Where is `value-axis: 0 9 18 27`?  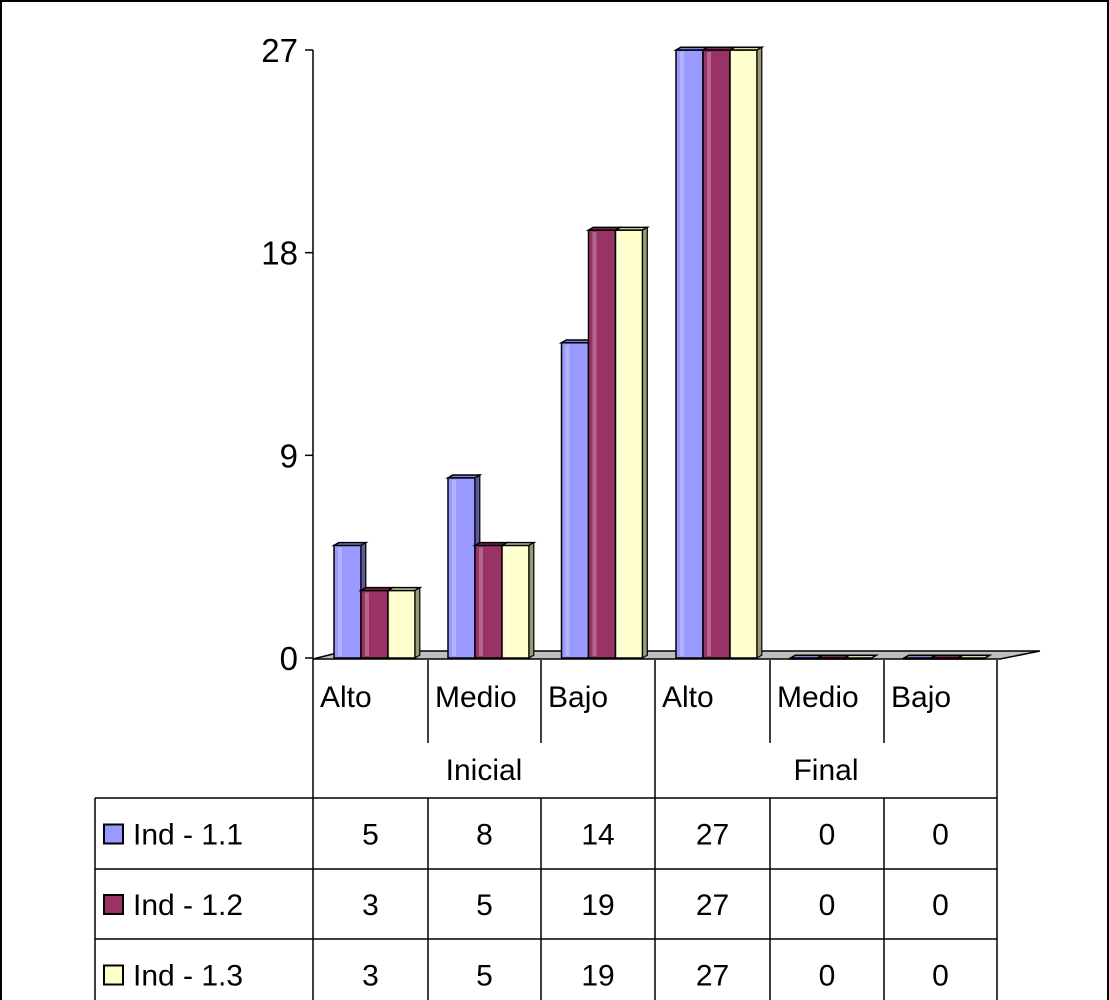 value-axis: 0 9 18 27 is located at coordinates (287, 354).